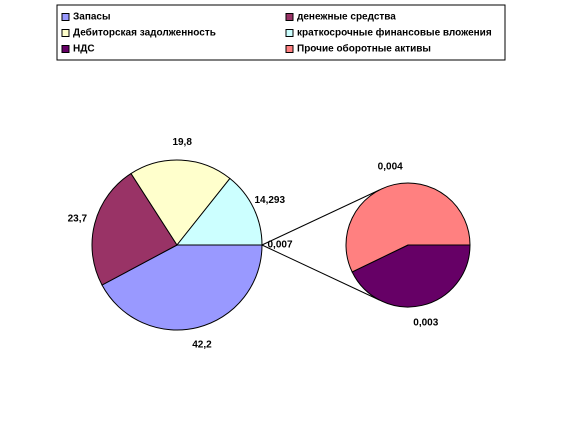 The width and height of the screenshot is (562, 443). Describe the element at coordinates (364, 49) in the screenshot. I see `legend-label: Прочие оборотные активы` at that location.